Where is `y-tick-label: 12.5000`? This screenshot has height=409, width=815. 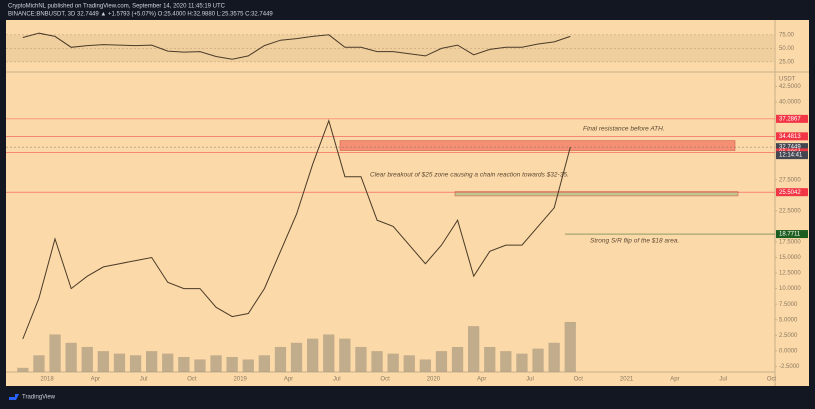 y-tick-label: 12.5000 is located at coordinates (790, 274).